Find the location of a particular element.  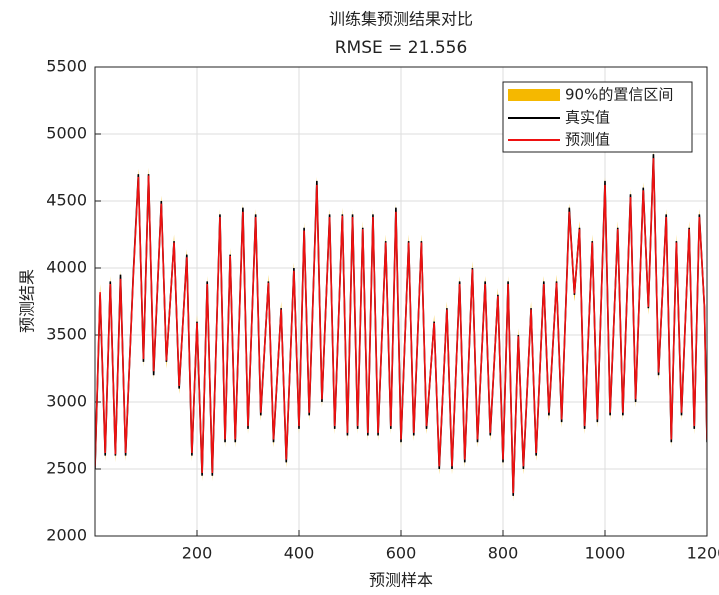

y-tick-label: 4000 is located at coordinates (66, 267).